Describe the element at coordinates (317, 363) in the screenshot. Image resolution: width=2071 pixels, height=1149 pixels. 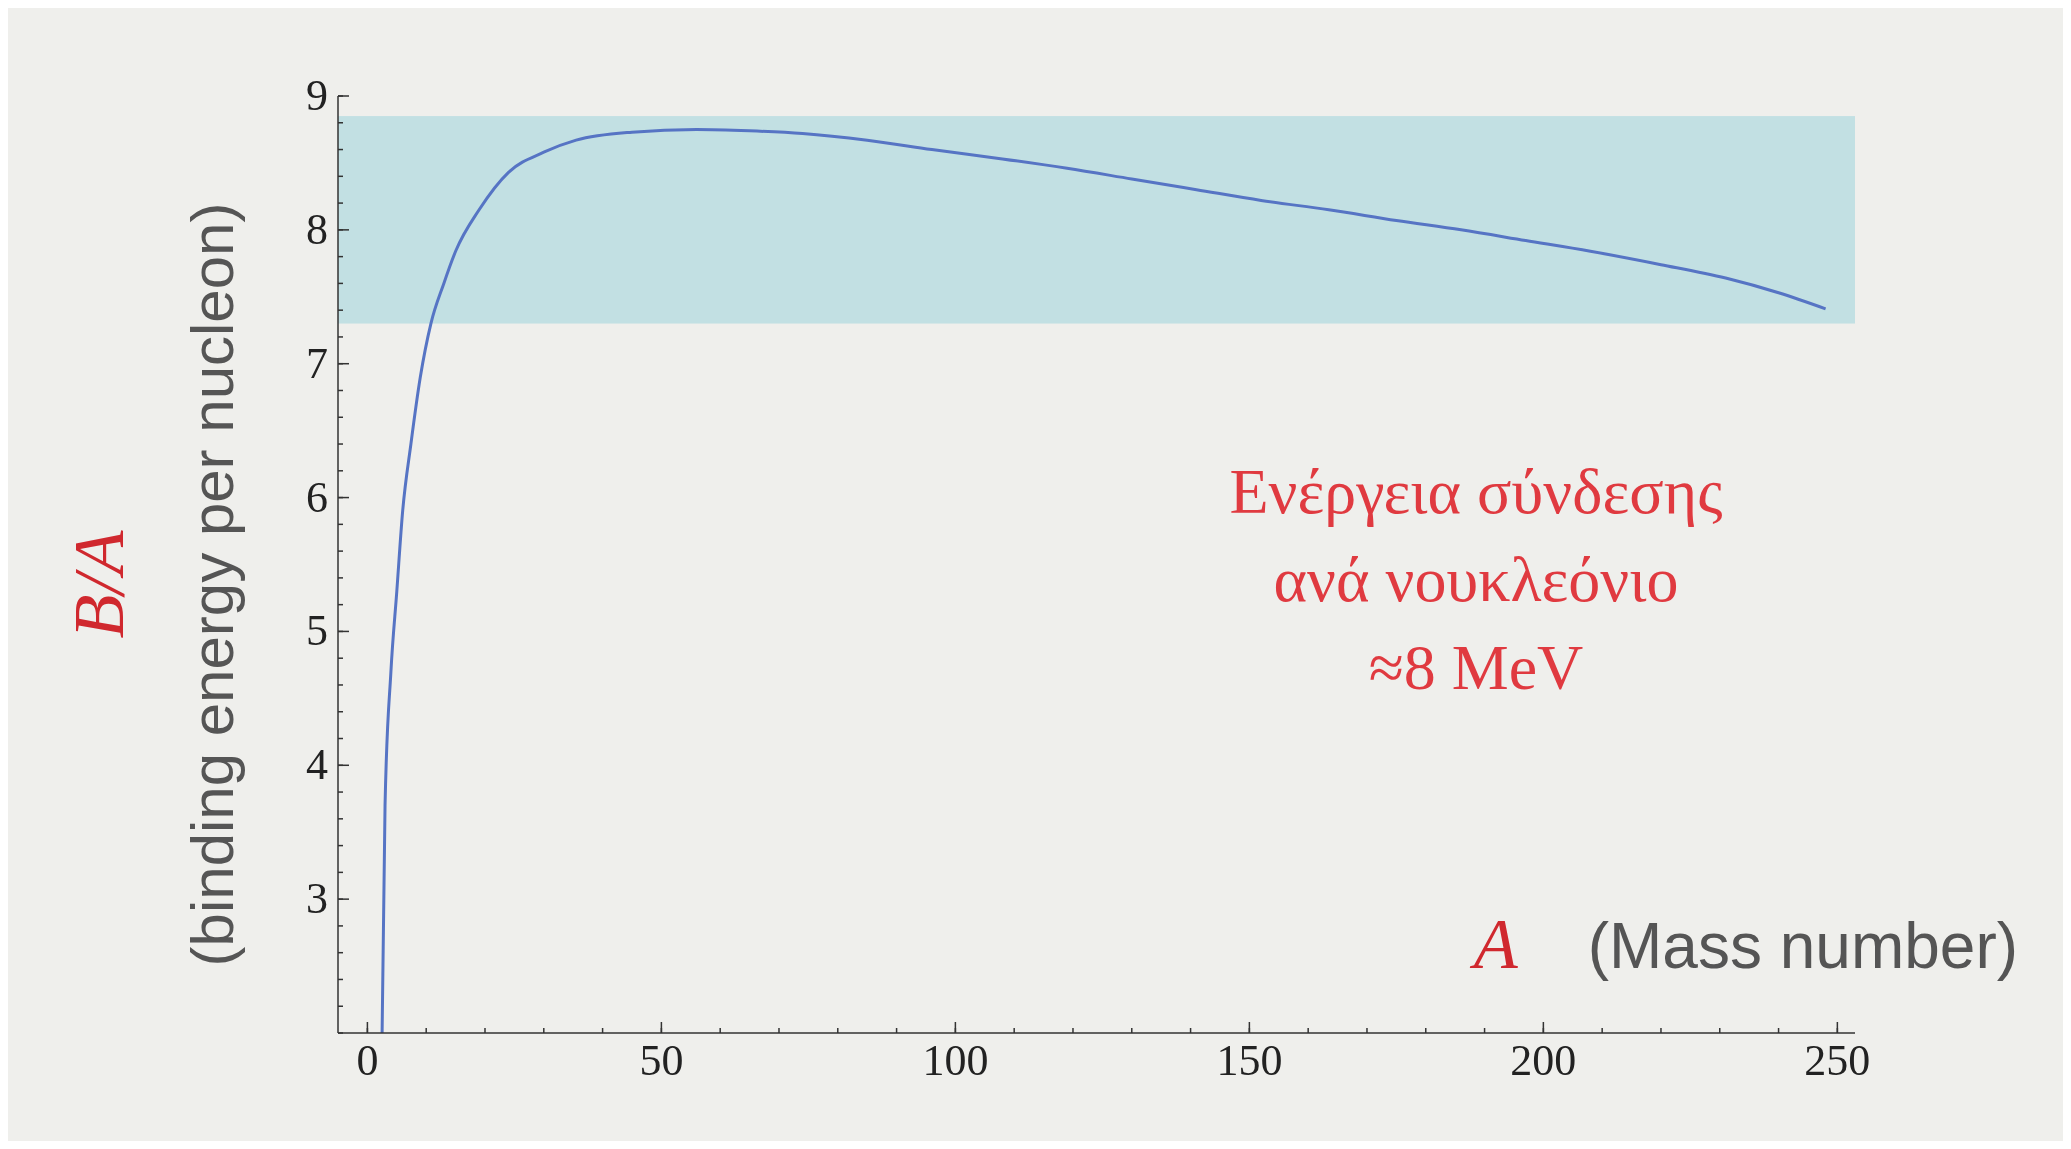
I see `y-tick-label: 7` at that location.